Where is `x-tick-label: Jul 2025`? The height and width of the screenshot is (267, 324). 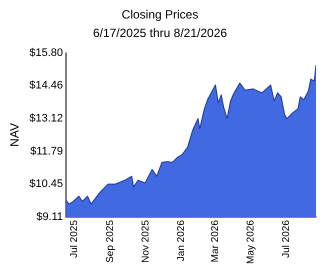 x-tick-label: Jul 2025 is located at coordinates (74, 239).